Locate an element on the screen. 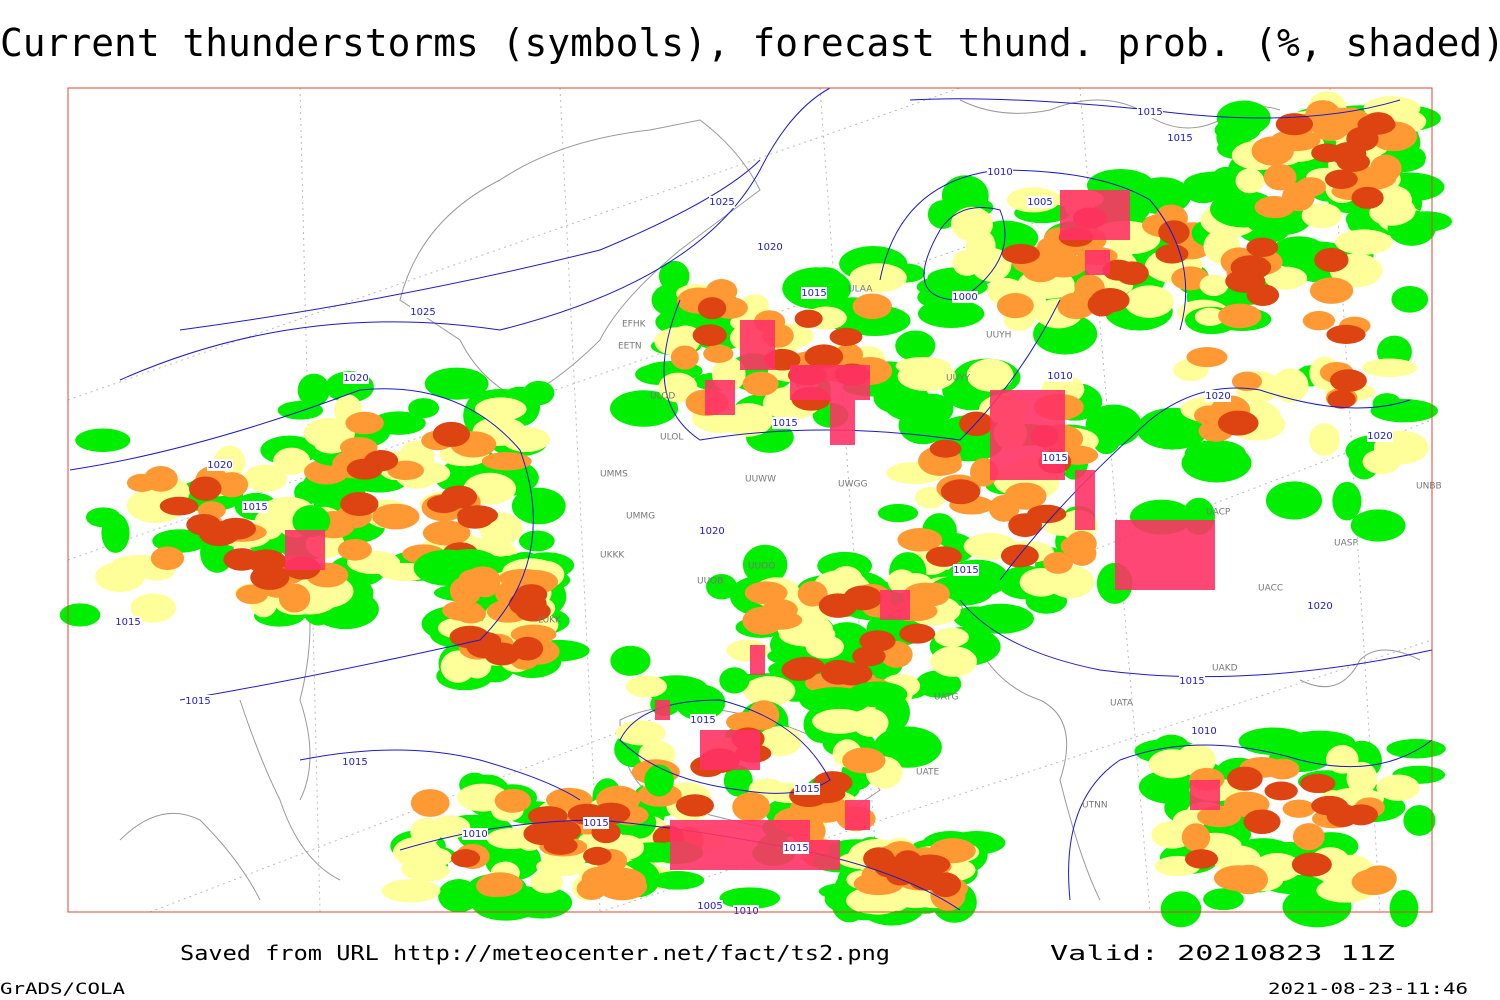 The height and width of the screenshot is (1000, 1500). isobar-label: 1010 is located at coordinates (1059, 376).